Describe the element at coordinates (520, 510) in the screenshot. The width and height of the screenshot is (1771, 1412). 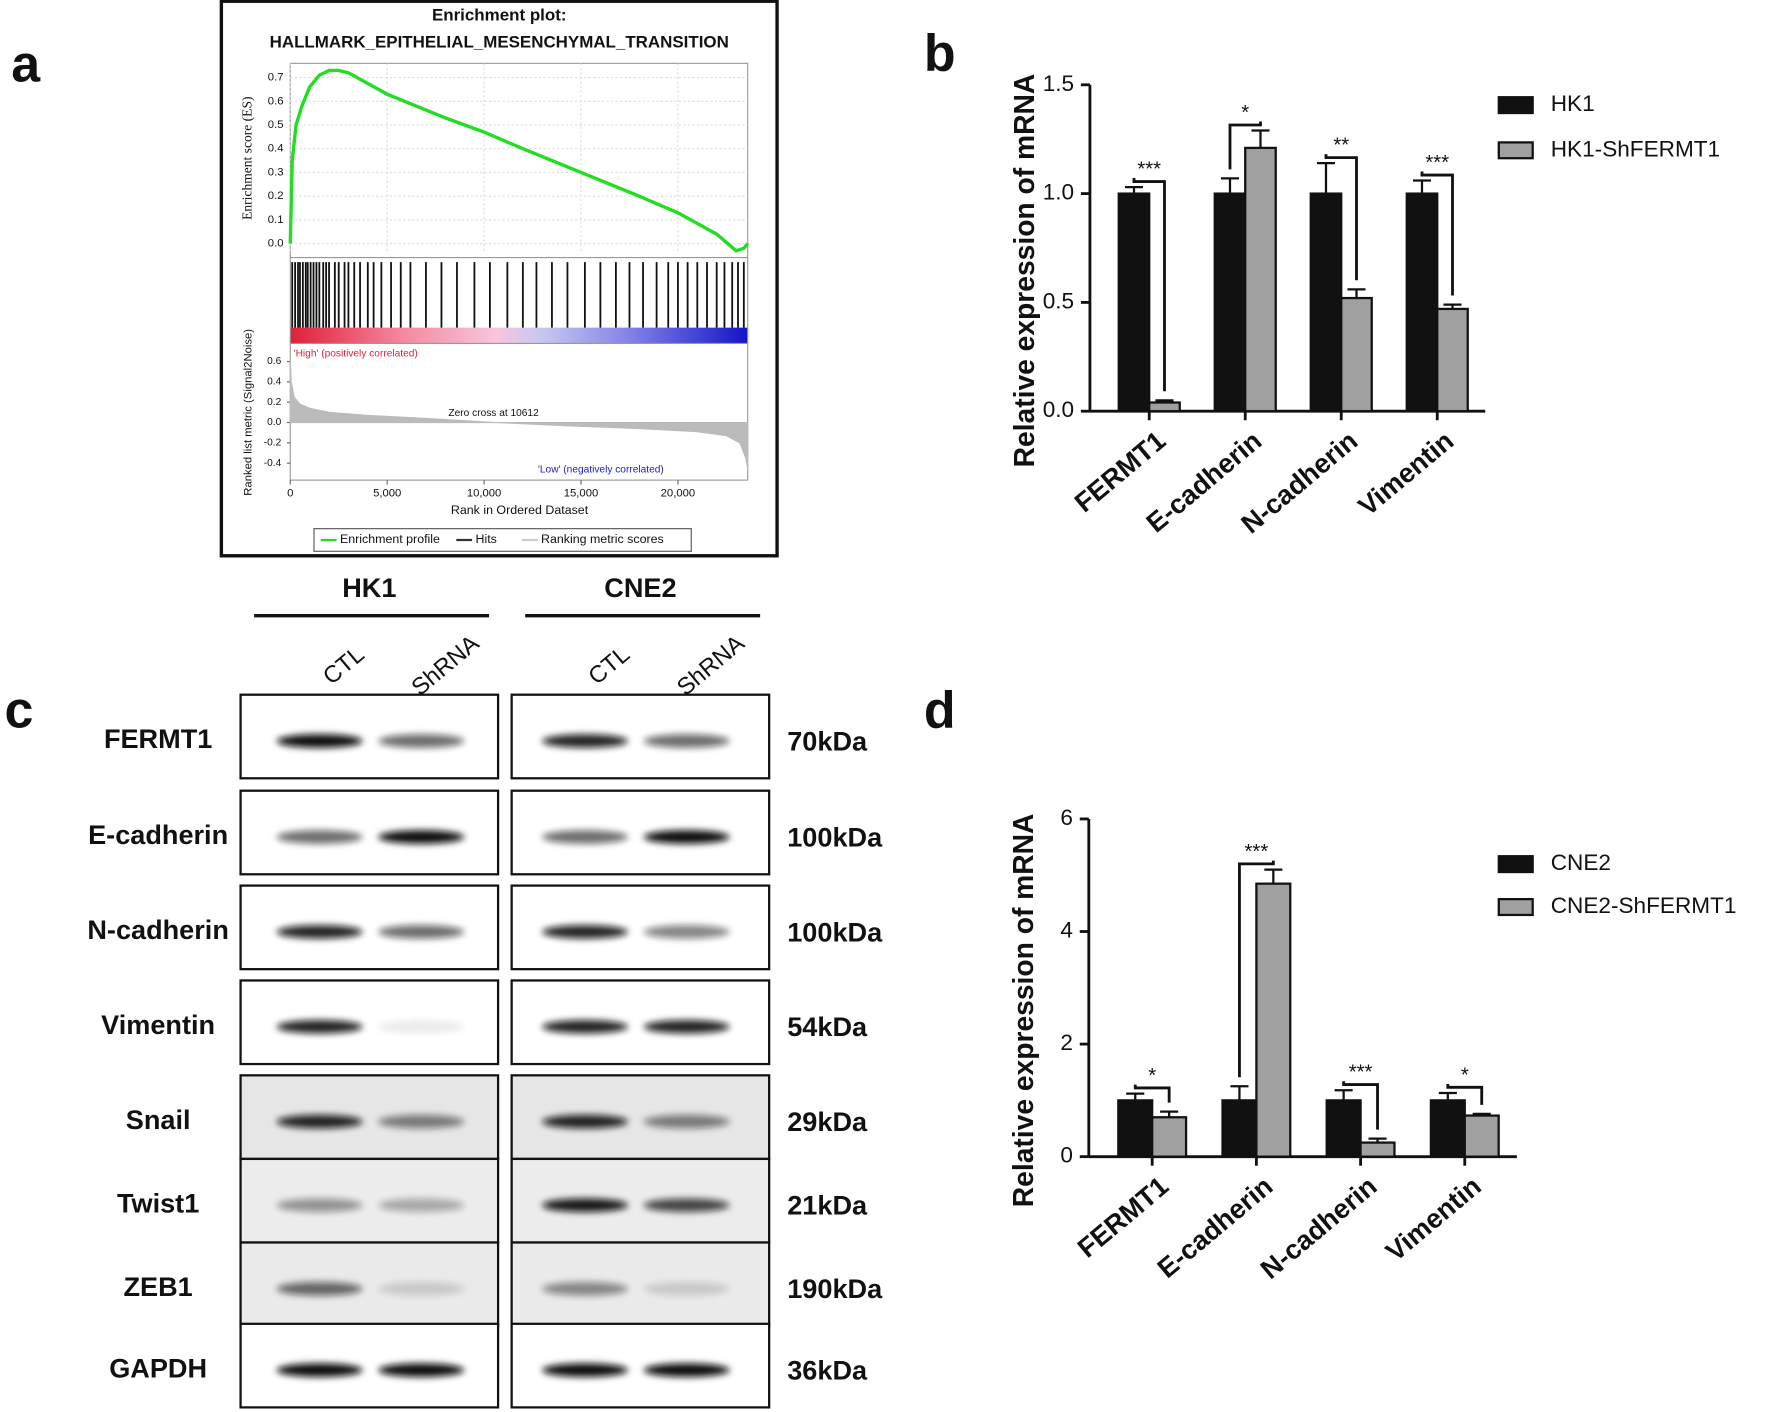
I see `x-axis-label: Rank in Ordered Dataset` at that location.